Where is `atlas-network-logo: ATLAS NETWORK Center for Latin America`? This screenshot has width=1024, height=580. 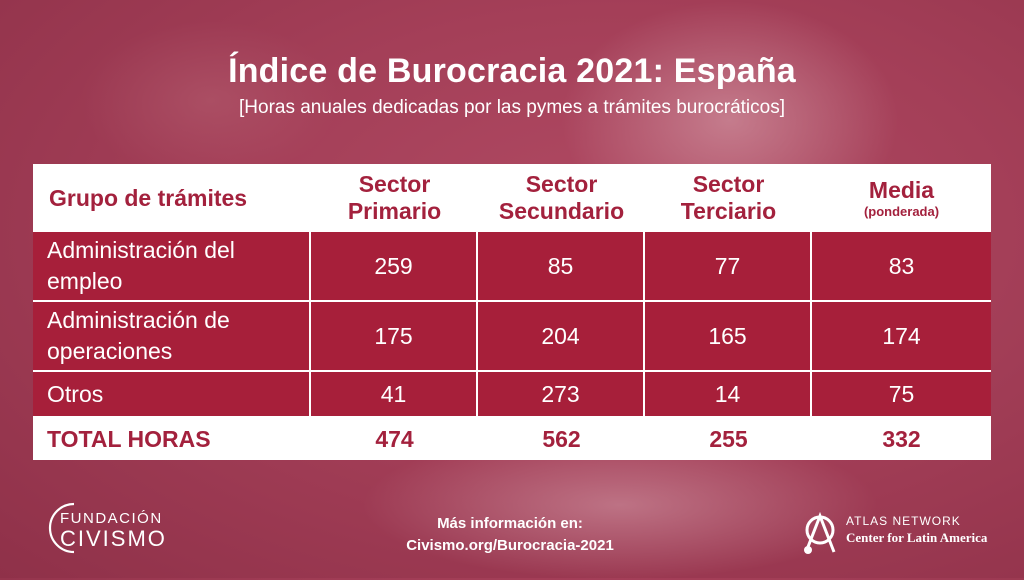
atlas-network-logo: ATLAS NETWORK Center for Latin America is located at coordinates (905, 535).